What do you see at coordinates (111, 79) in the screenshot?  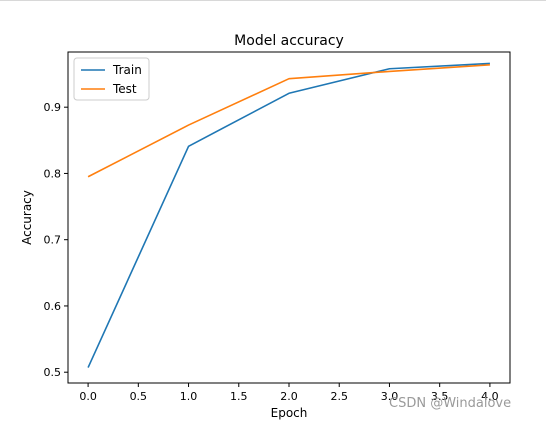 I see `legend: Train Test` at bounding box center [111, 79].